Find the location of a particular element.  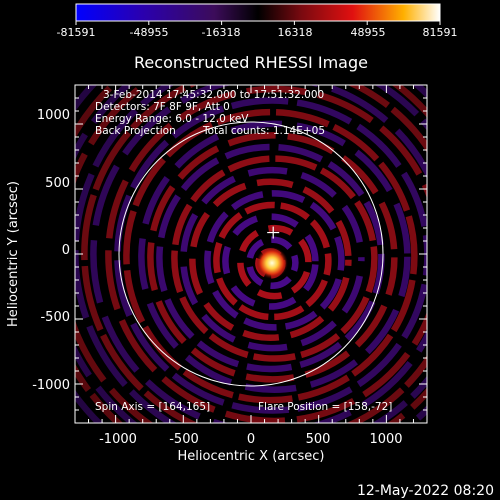

spin-axis-marker is located at coordinates (273, 232).